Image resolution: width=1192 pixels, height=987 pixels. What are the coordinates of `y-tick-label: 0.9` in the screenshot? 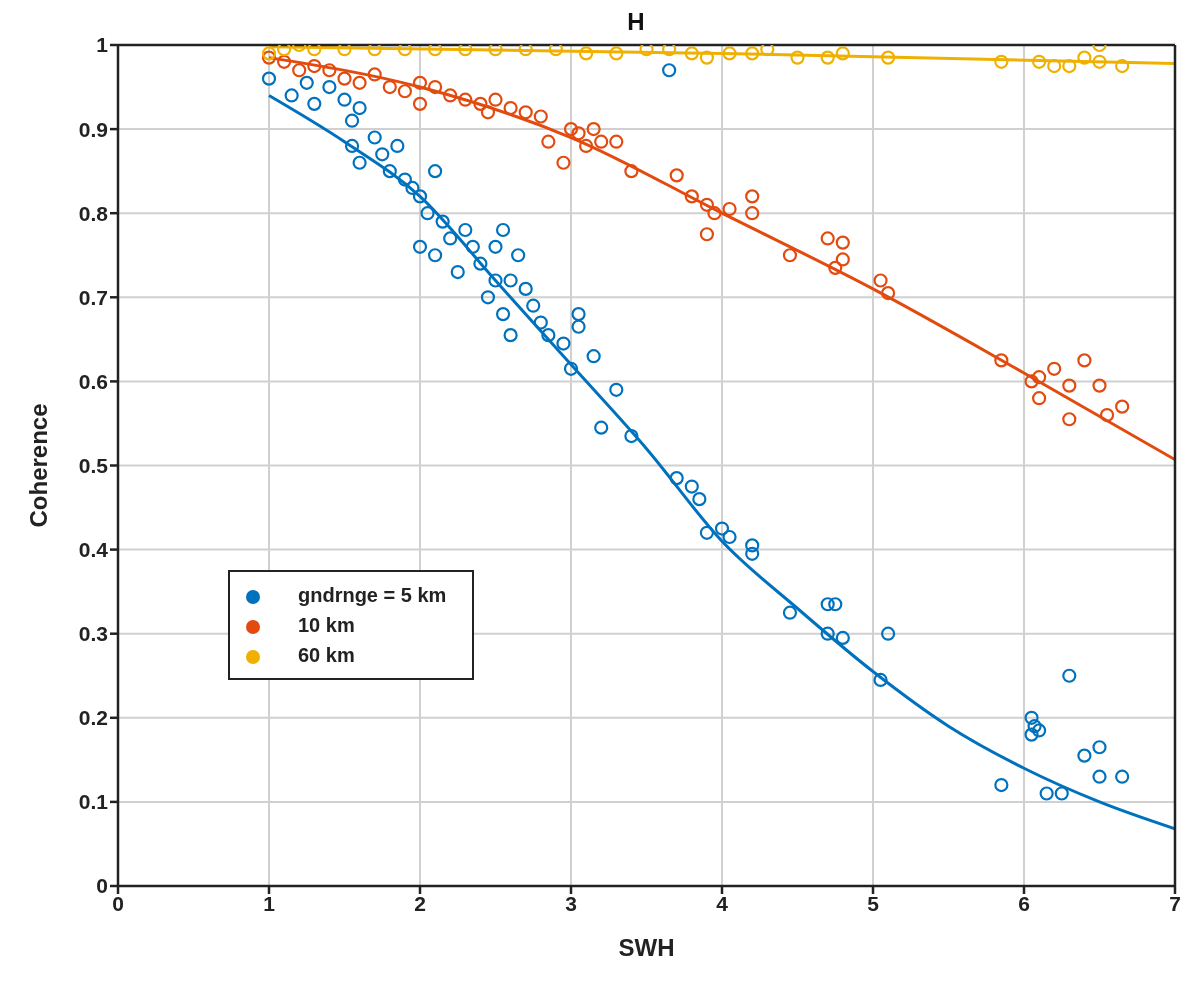 It's located at (93, 129).